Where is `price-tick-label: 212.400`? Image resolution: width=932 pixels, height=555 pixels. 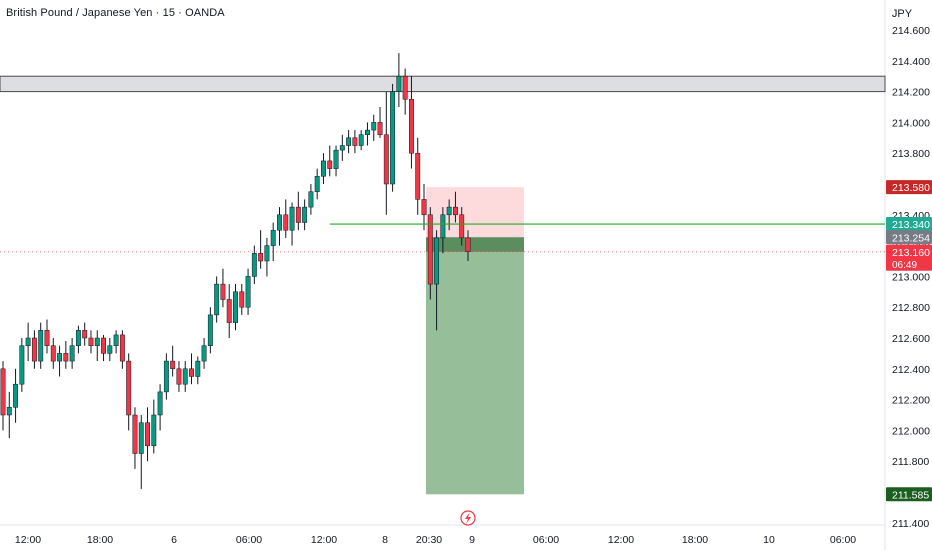
price-tick-label: 212.400 is located at coordinates (911, 370).